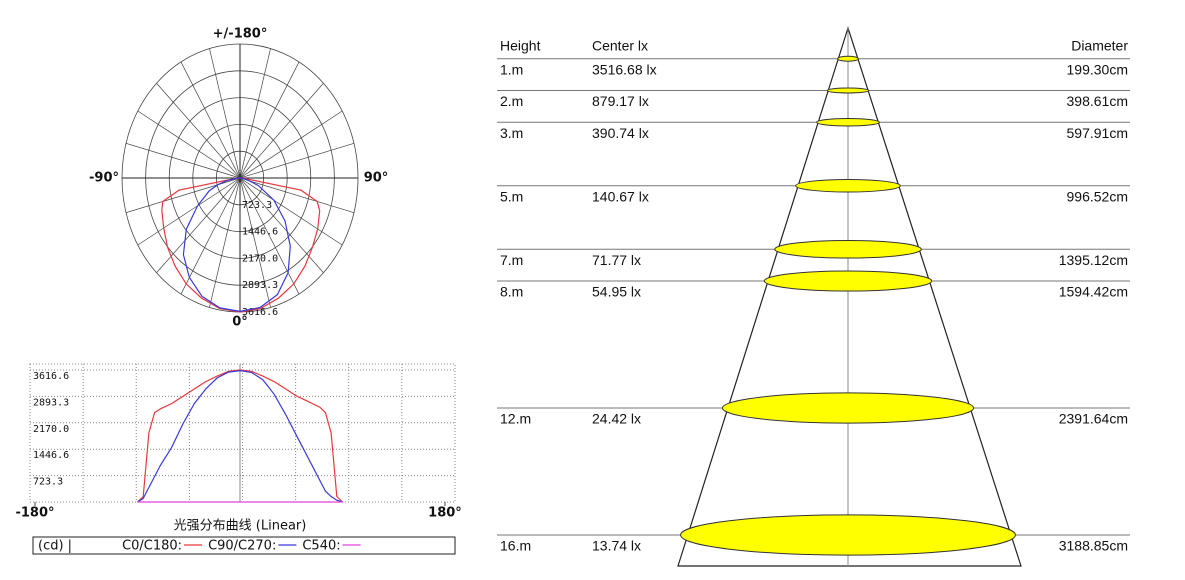  I want to click on height-label: 1.m, so click(511, 69).